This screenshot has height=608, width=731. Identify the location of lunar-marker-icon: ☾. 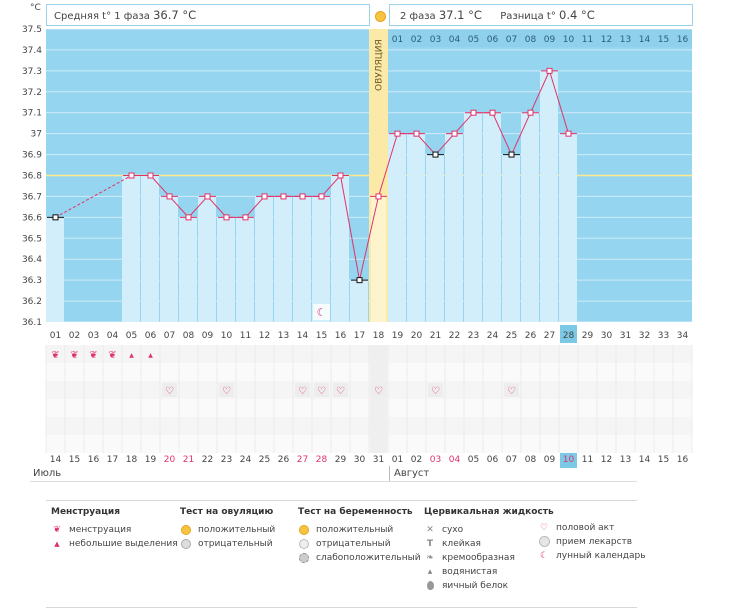
(322, 312).